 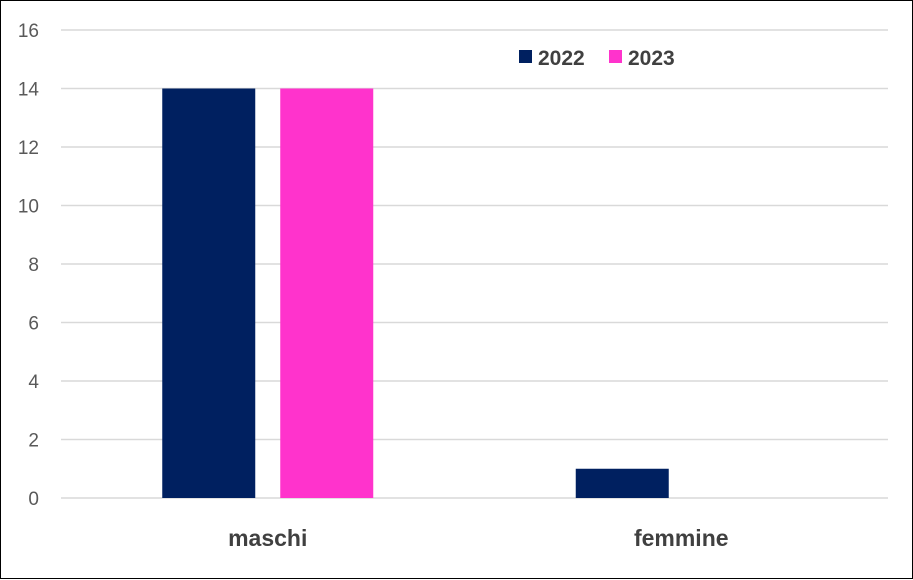 What do you see at coordinates (28, 207) in the screenshot?
I see `y-tick-label: 10` at bounding box center [28, 207].